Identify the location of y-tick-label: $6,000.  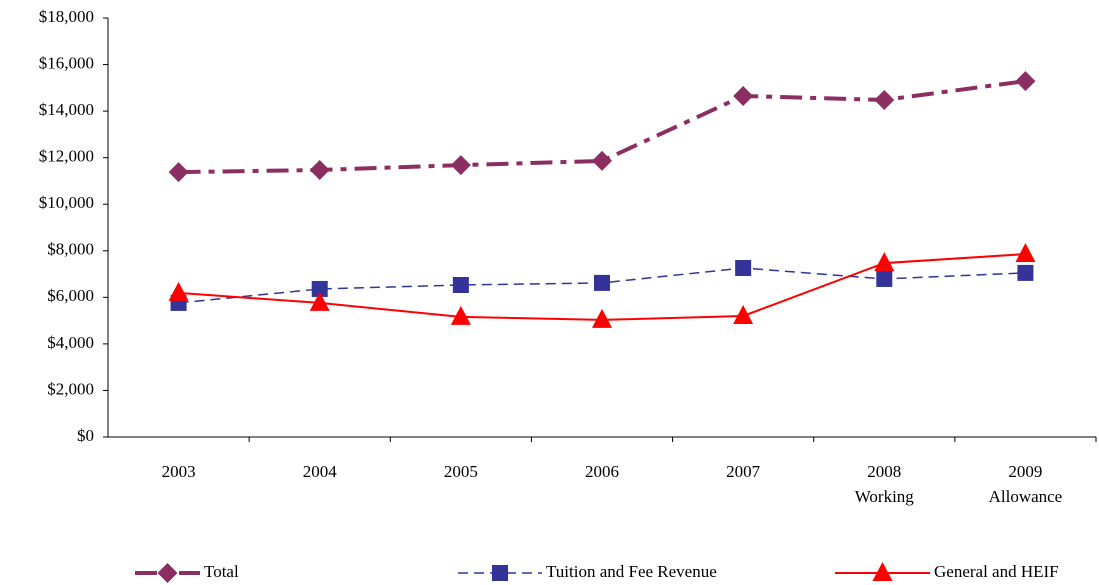
(70, 295).